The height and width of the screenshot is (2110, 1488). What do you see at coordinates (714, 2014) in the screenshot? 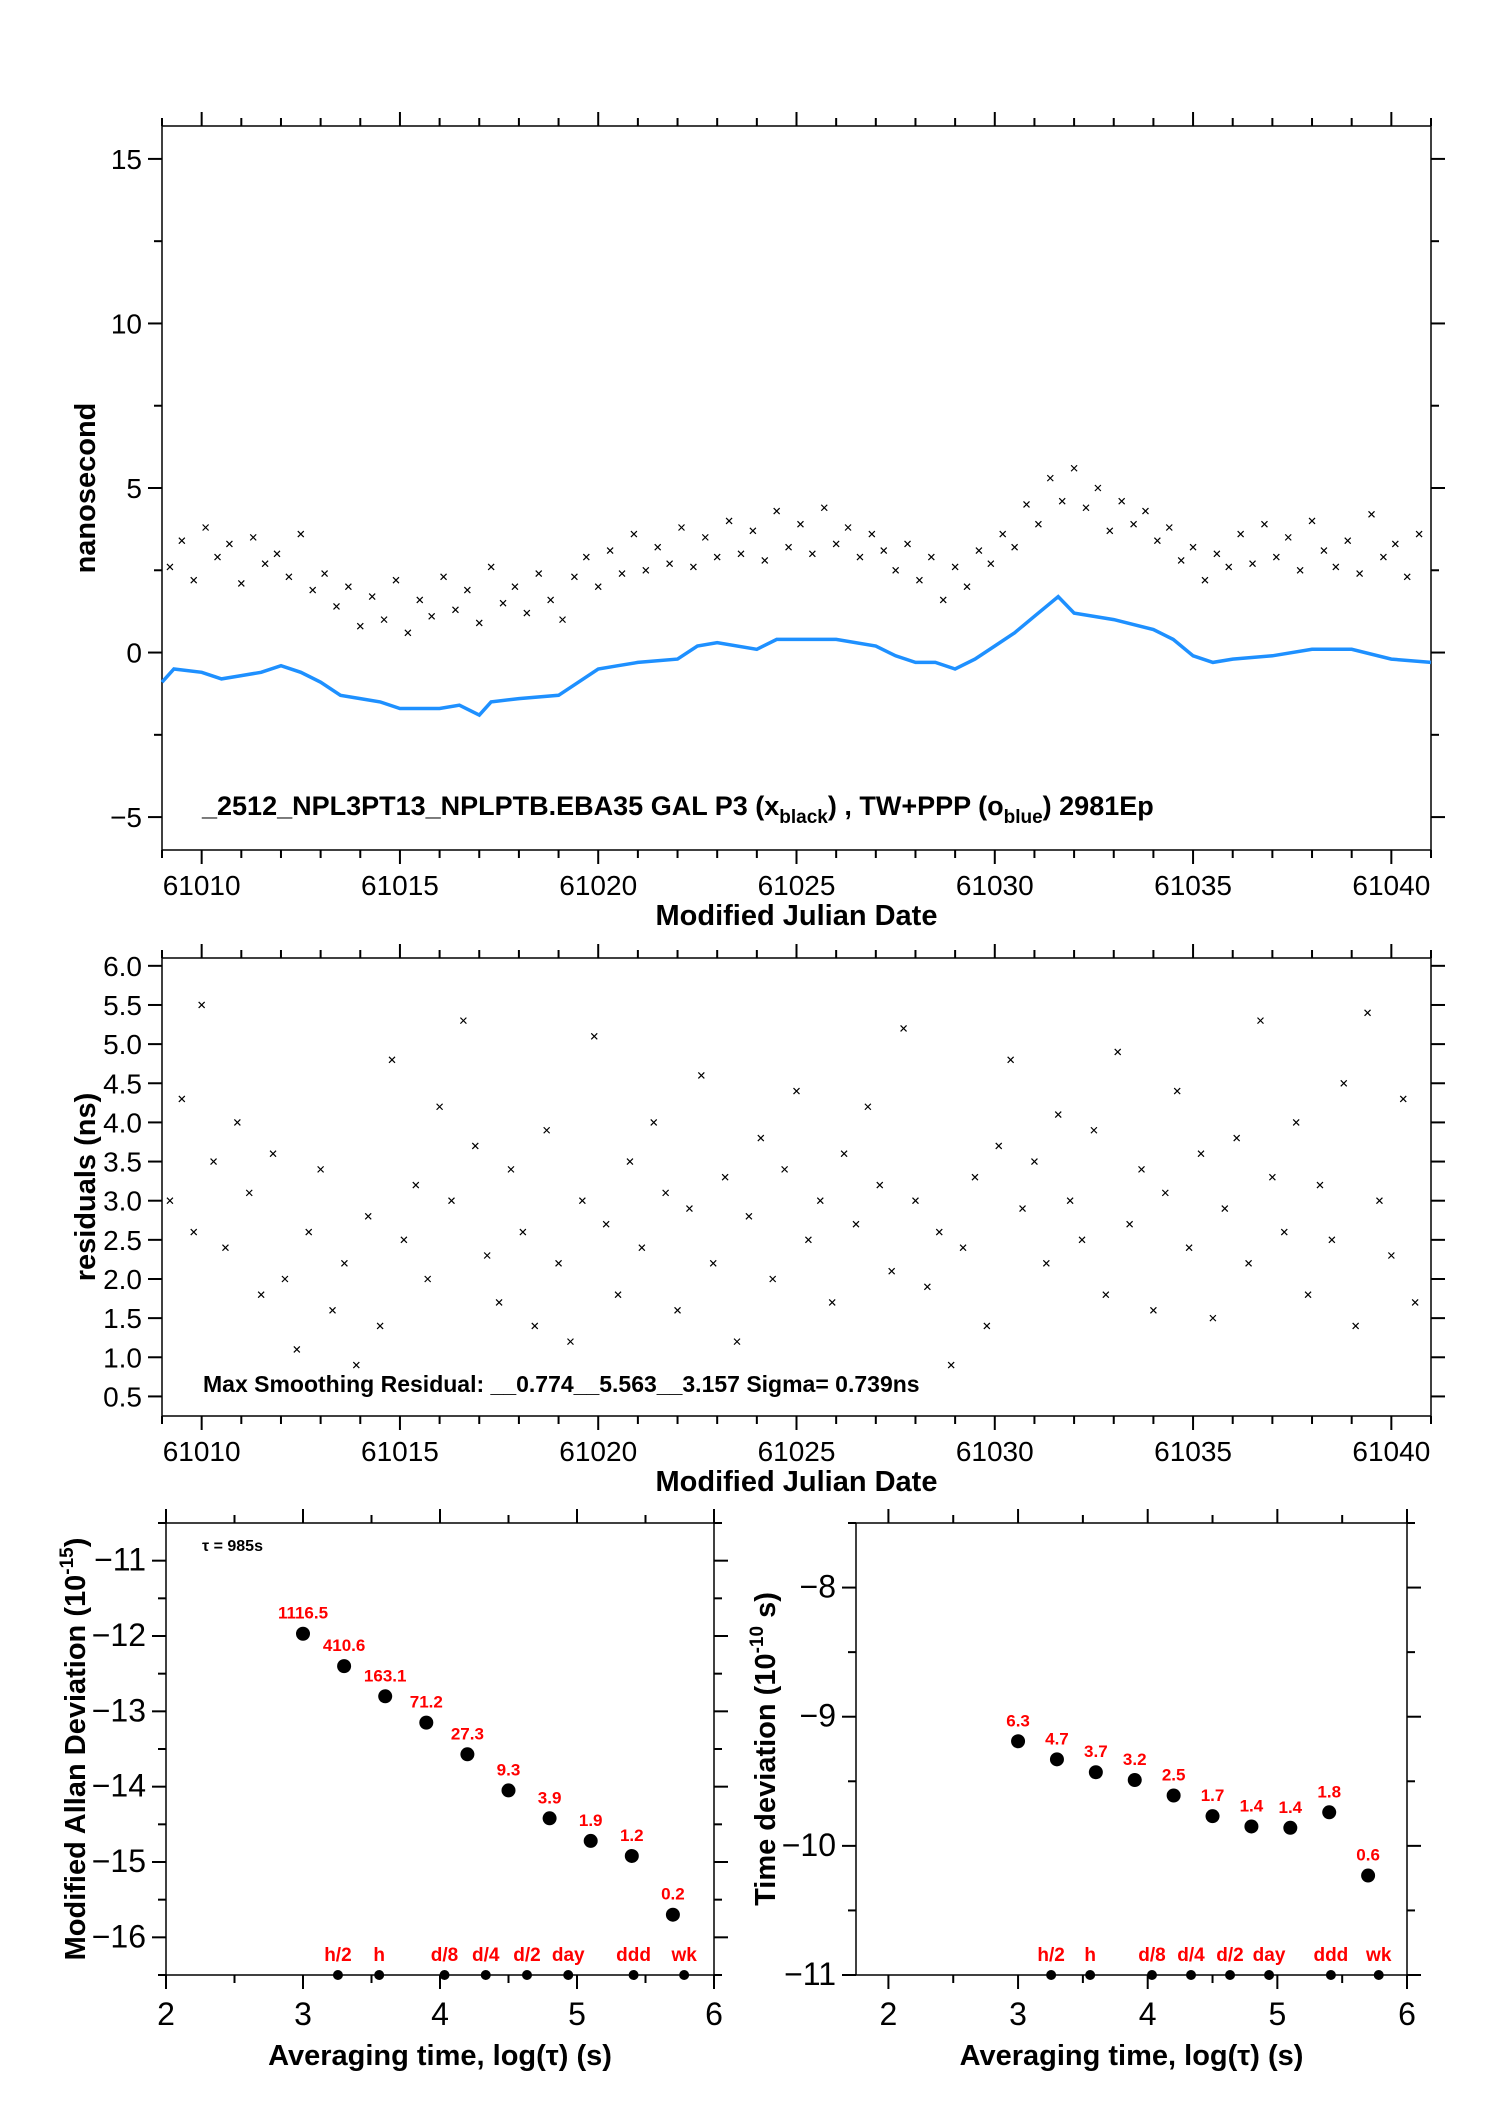
I see `x-tick-label: 6` at bounding box center [714, 2014].